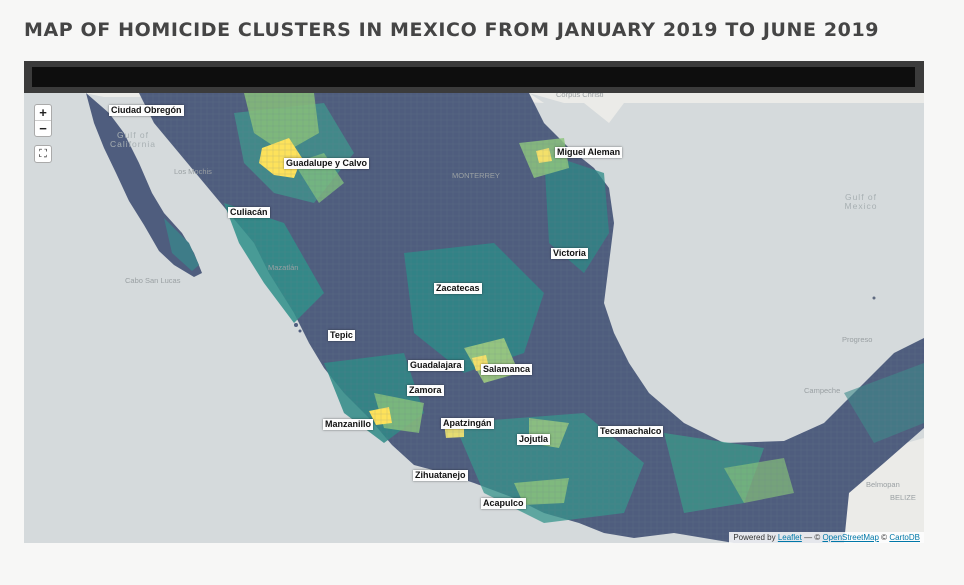 The height and width of the screenshot is (585, 964). What do you see at coordinates (589, 152) in the screenshot?
I see `city-label-miguel-aleman: Miguel Aleman` at bounding box center [589, 152].